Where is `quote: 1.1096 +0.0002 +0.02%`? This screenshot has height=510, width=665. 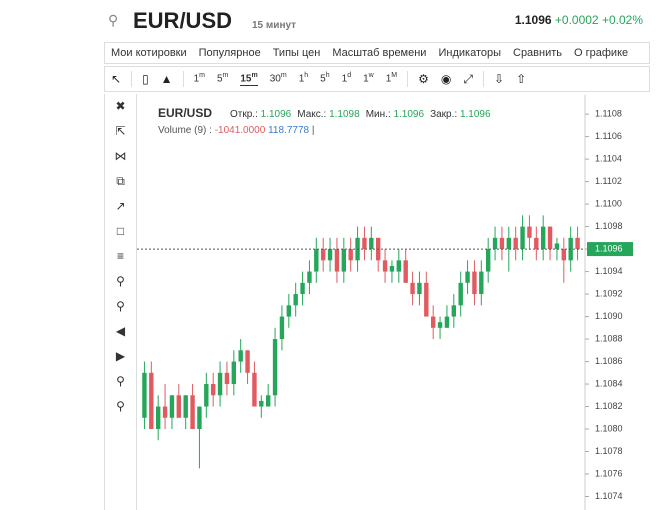 quote: 1.1096 +0.0002 +0.02% is located at coordinates (579, 20).